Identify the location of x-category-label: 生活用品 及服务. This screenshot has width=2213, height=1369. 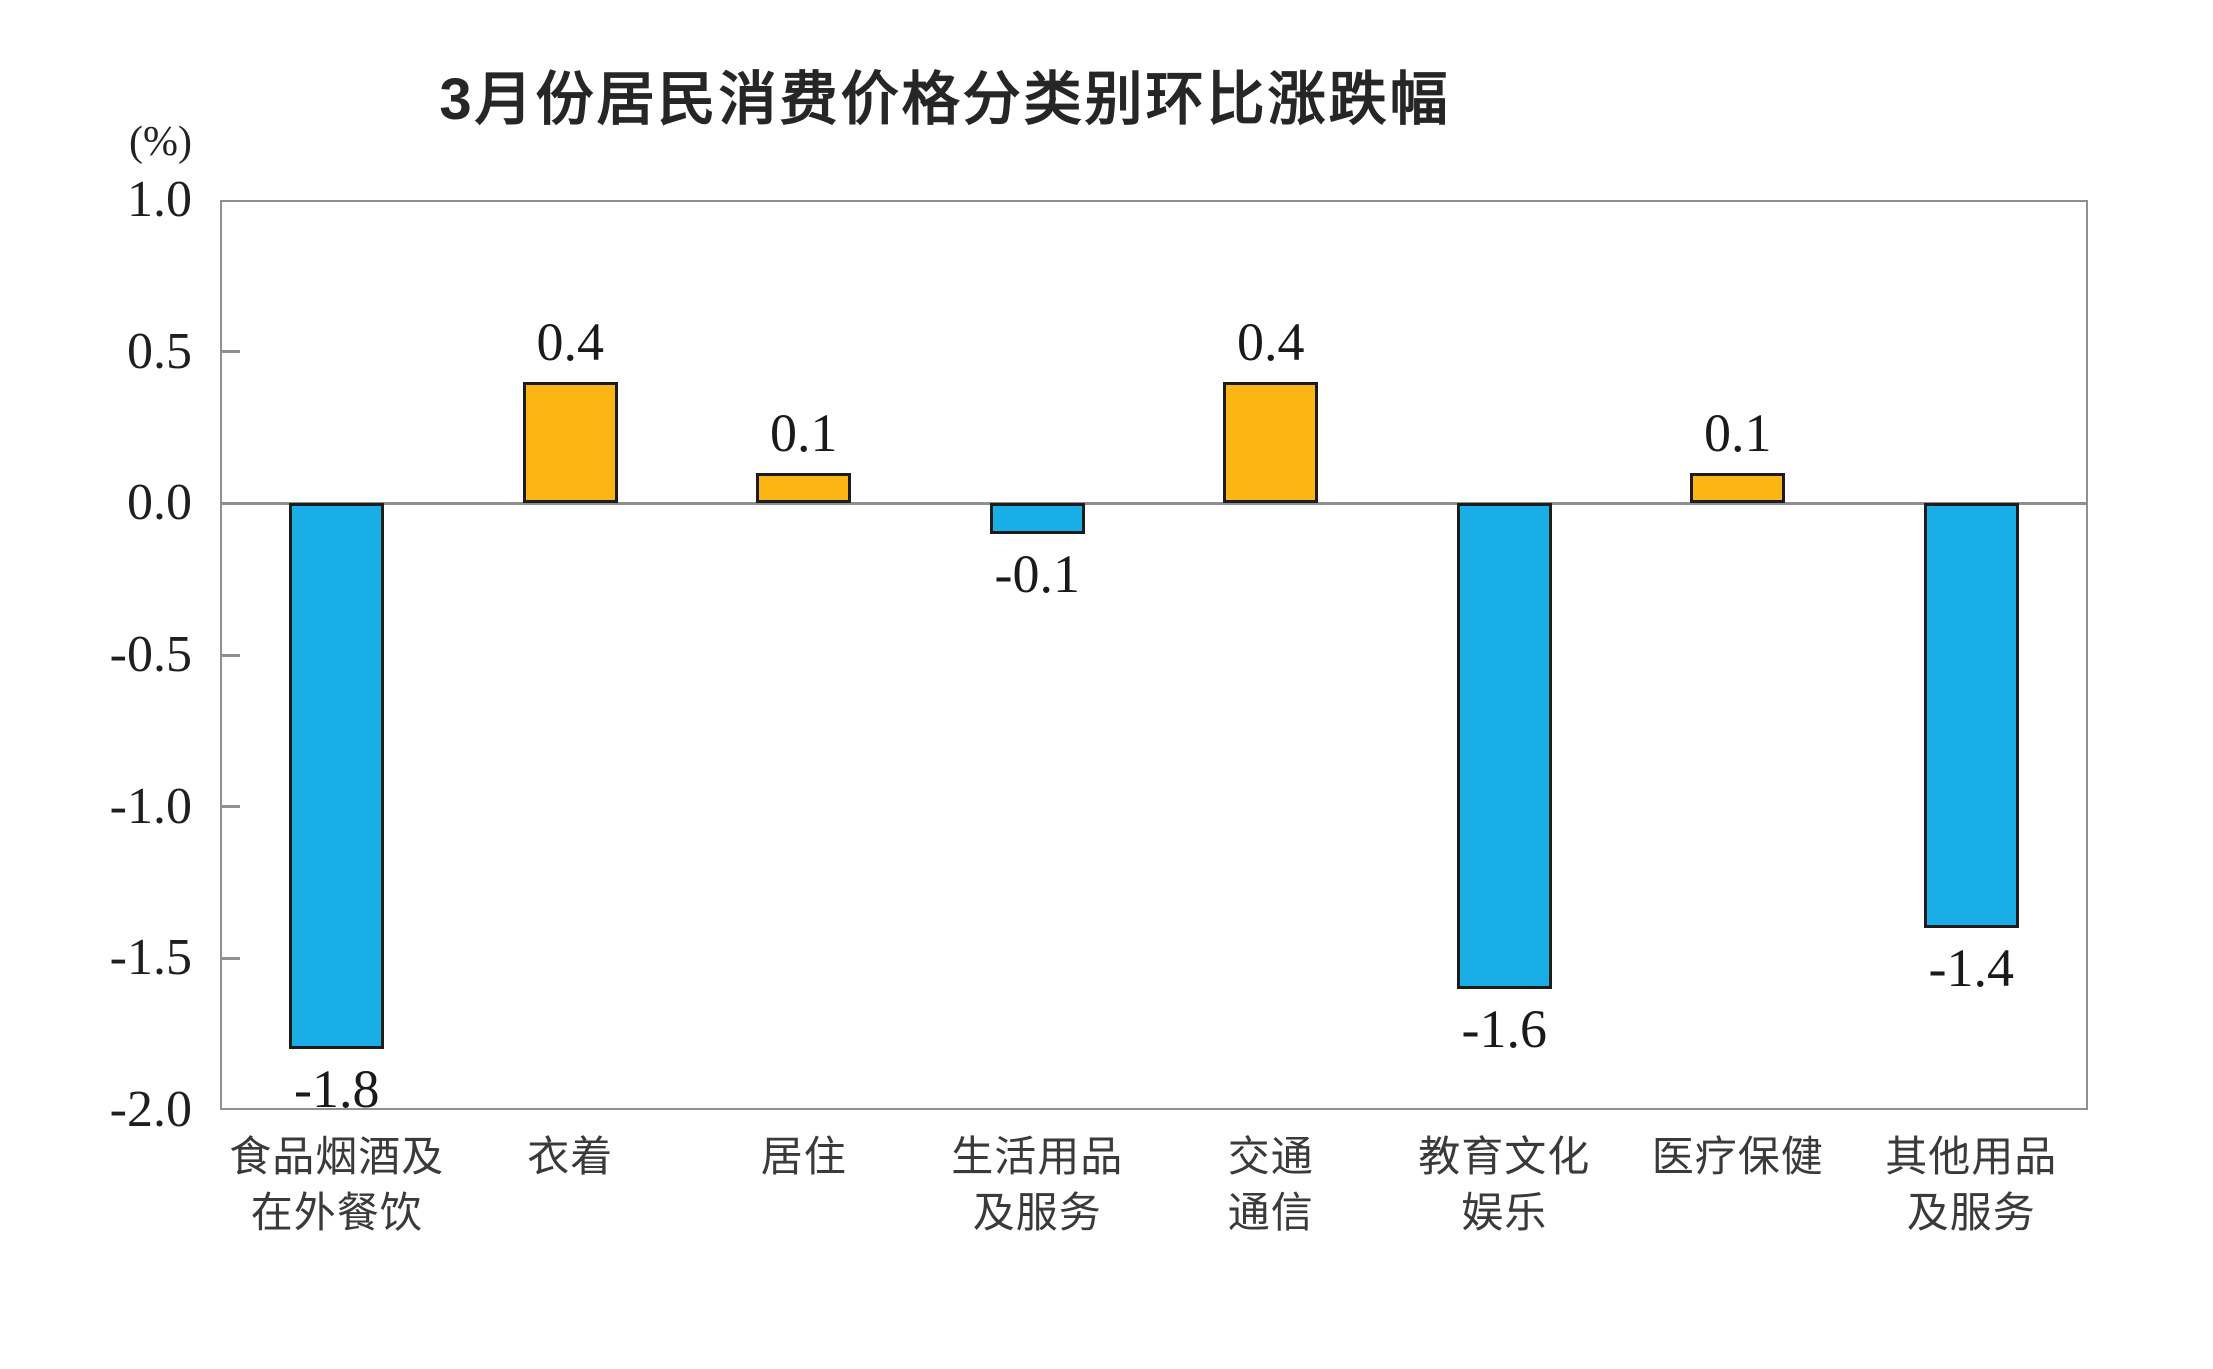
(1037, 1186).